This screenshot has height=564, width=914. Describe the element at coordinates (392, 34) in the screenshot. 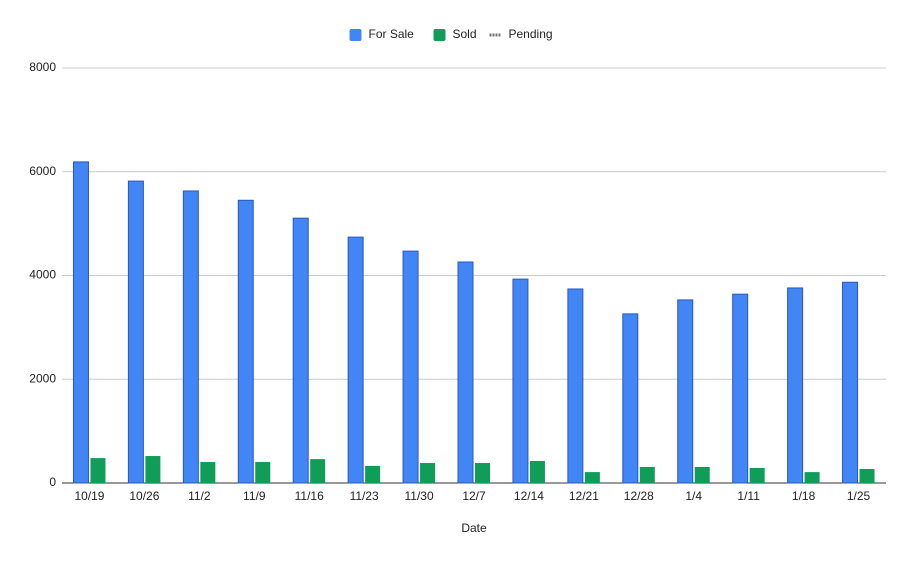

I see `legend-label: For Sale` at that location.